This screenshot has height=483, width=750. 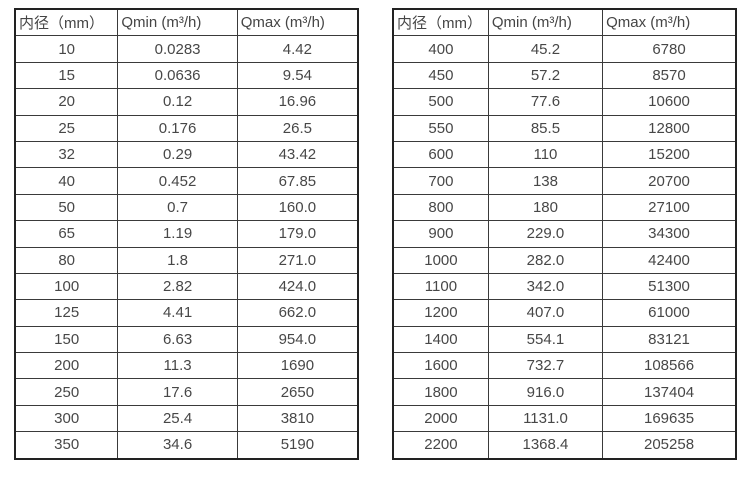 I want to click on table-cell: 32, so click(x=66, y=154).